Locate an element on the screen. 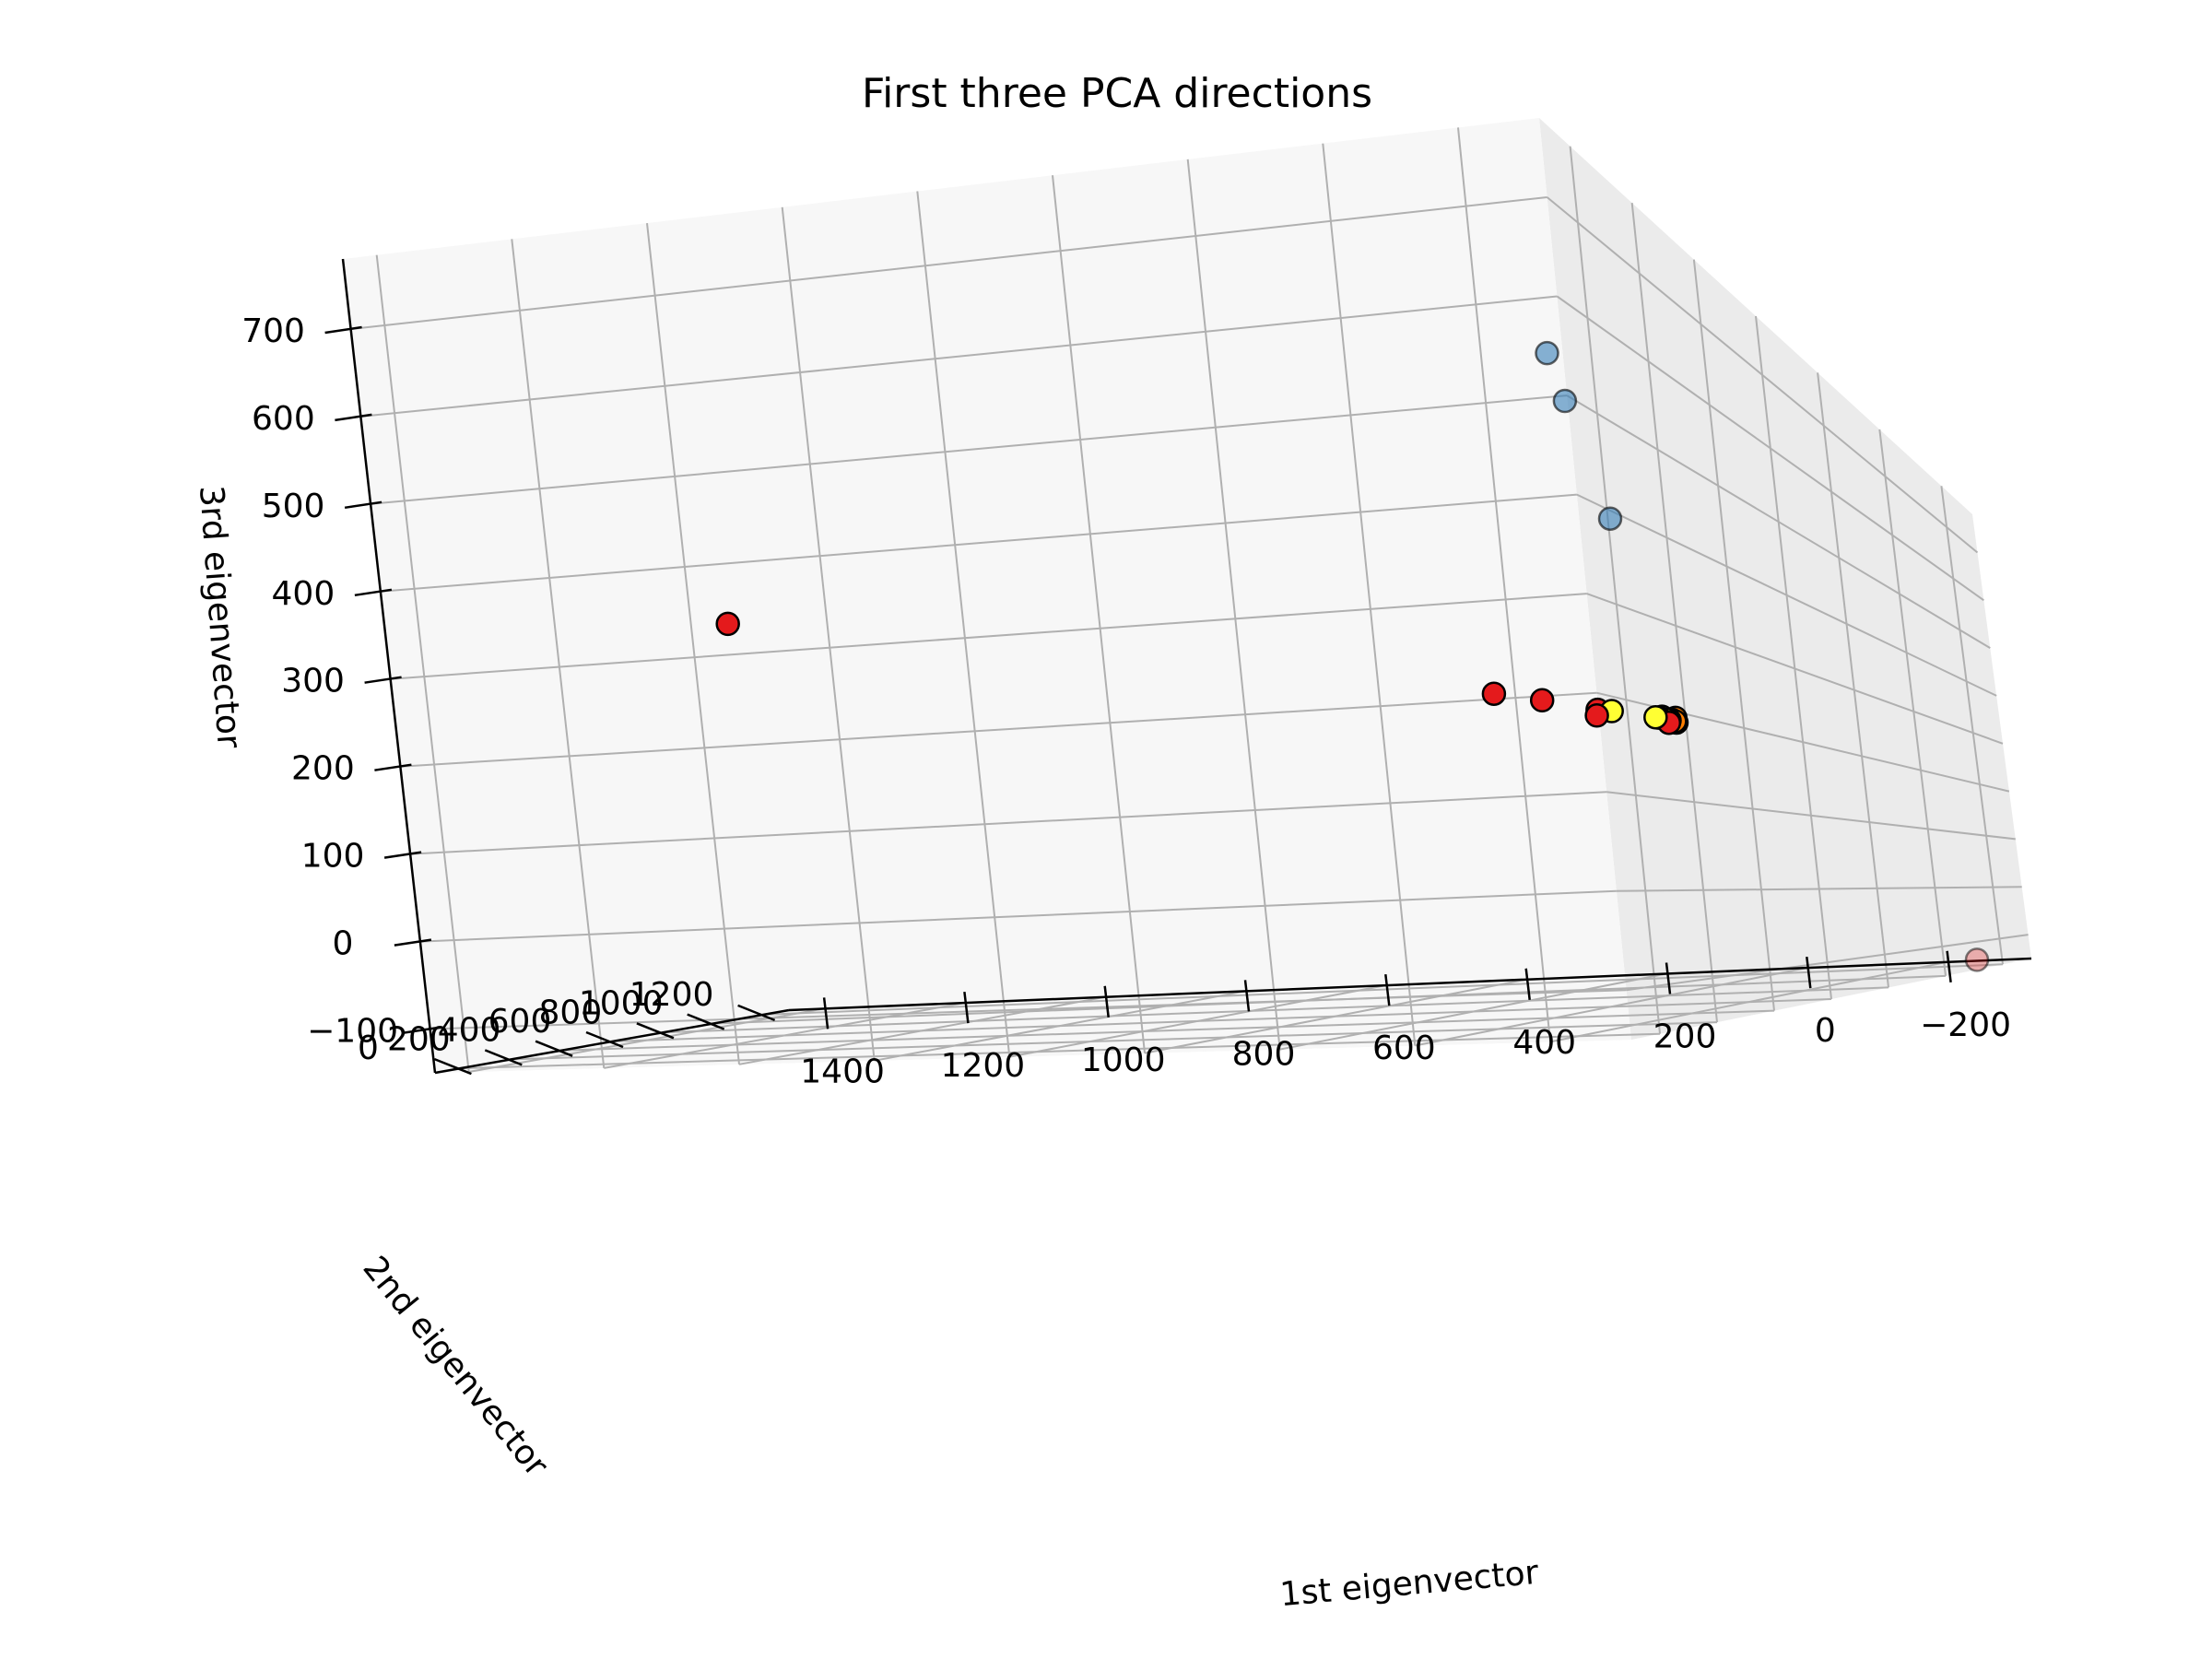  z-tick-label: −100 is located at coordinates (352, 1032).